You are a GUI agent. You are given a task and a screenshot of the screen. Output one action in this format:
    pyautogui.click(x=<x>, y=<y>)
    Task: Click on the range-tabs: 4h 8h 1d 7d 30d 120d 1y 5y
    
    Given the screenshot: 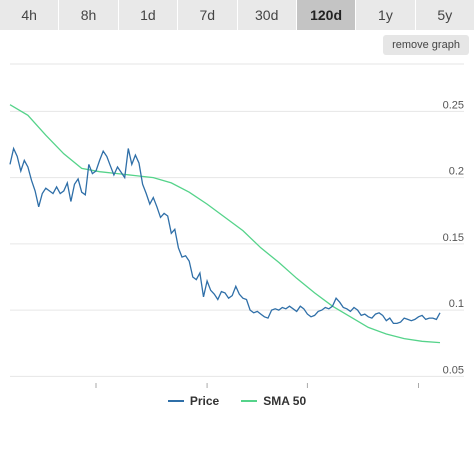 What is the action you would take?
    pyautogui.click(x=237, y=15)
    